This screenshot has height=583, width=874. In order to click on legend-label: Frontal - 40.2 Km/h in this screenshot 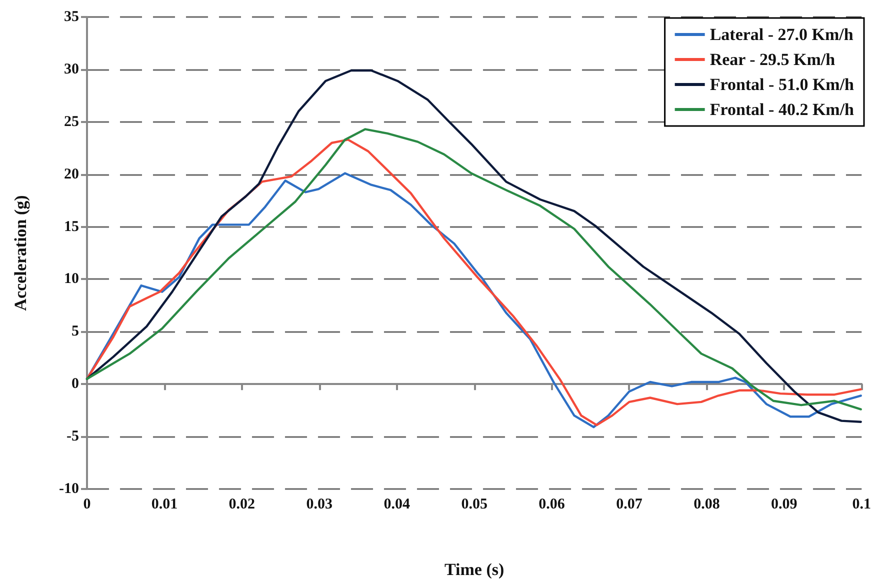, I will do `click(782, 109)`.